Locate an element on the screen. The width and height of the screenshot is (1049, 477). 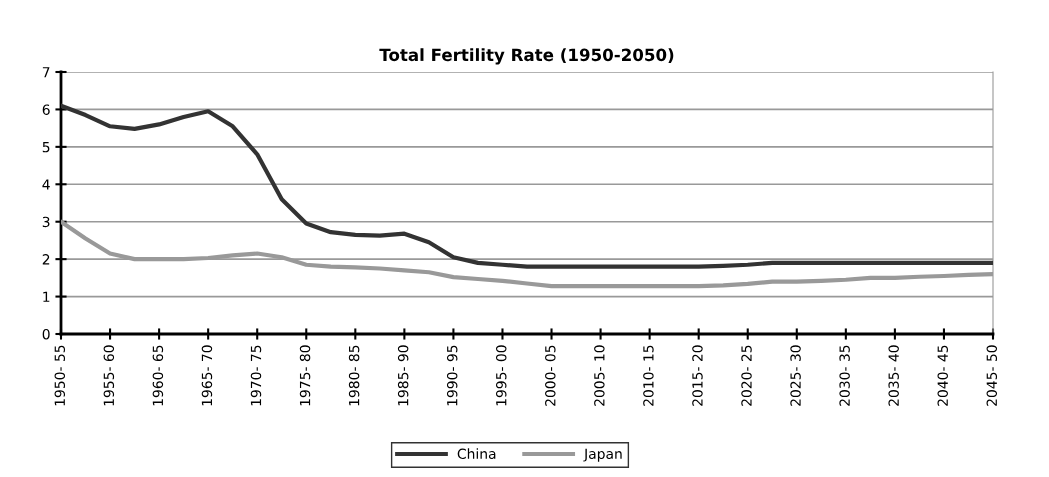
x-tick-label: 1995- 00 is located at coordinates (501, 375).